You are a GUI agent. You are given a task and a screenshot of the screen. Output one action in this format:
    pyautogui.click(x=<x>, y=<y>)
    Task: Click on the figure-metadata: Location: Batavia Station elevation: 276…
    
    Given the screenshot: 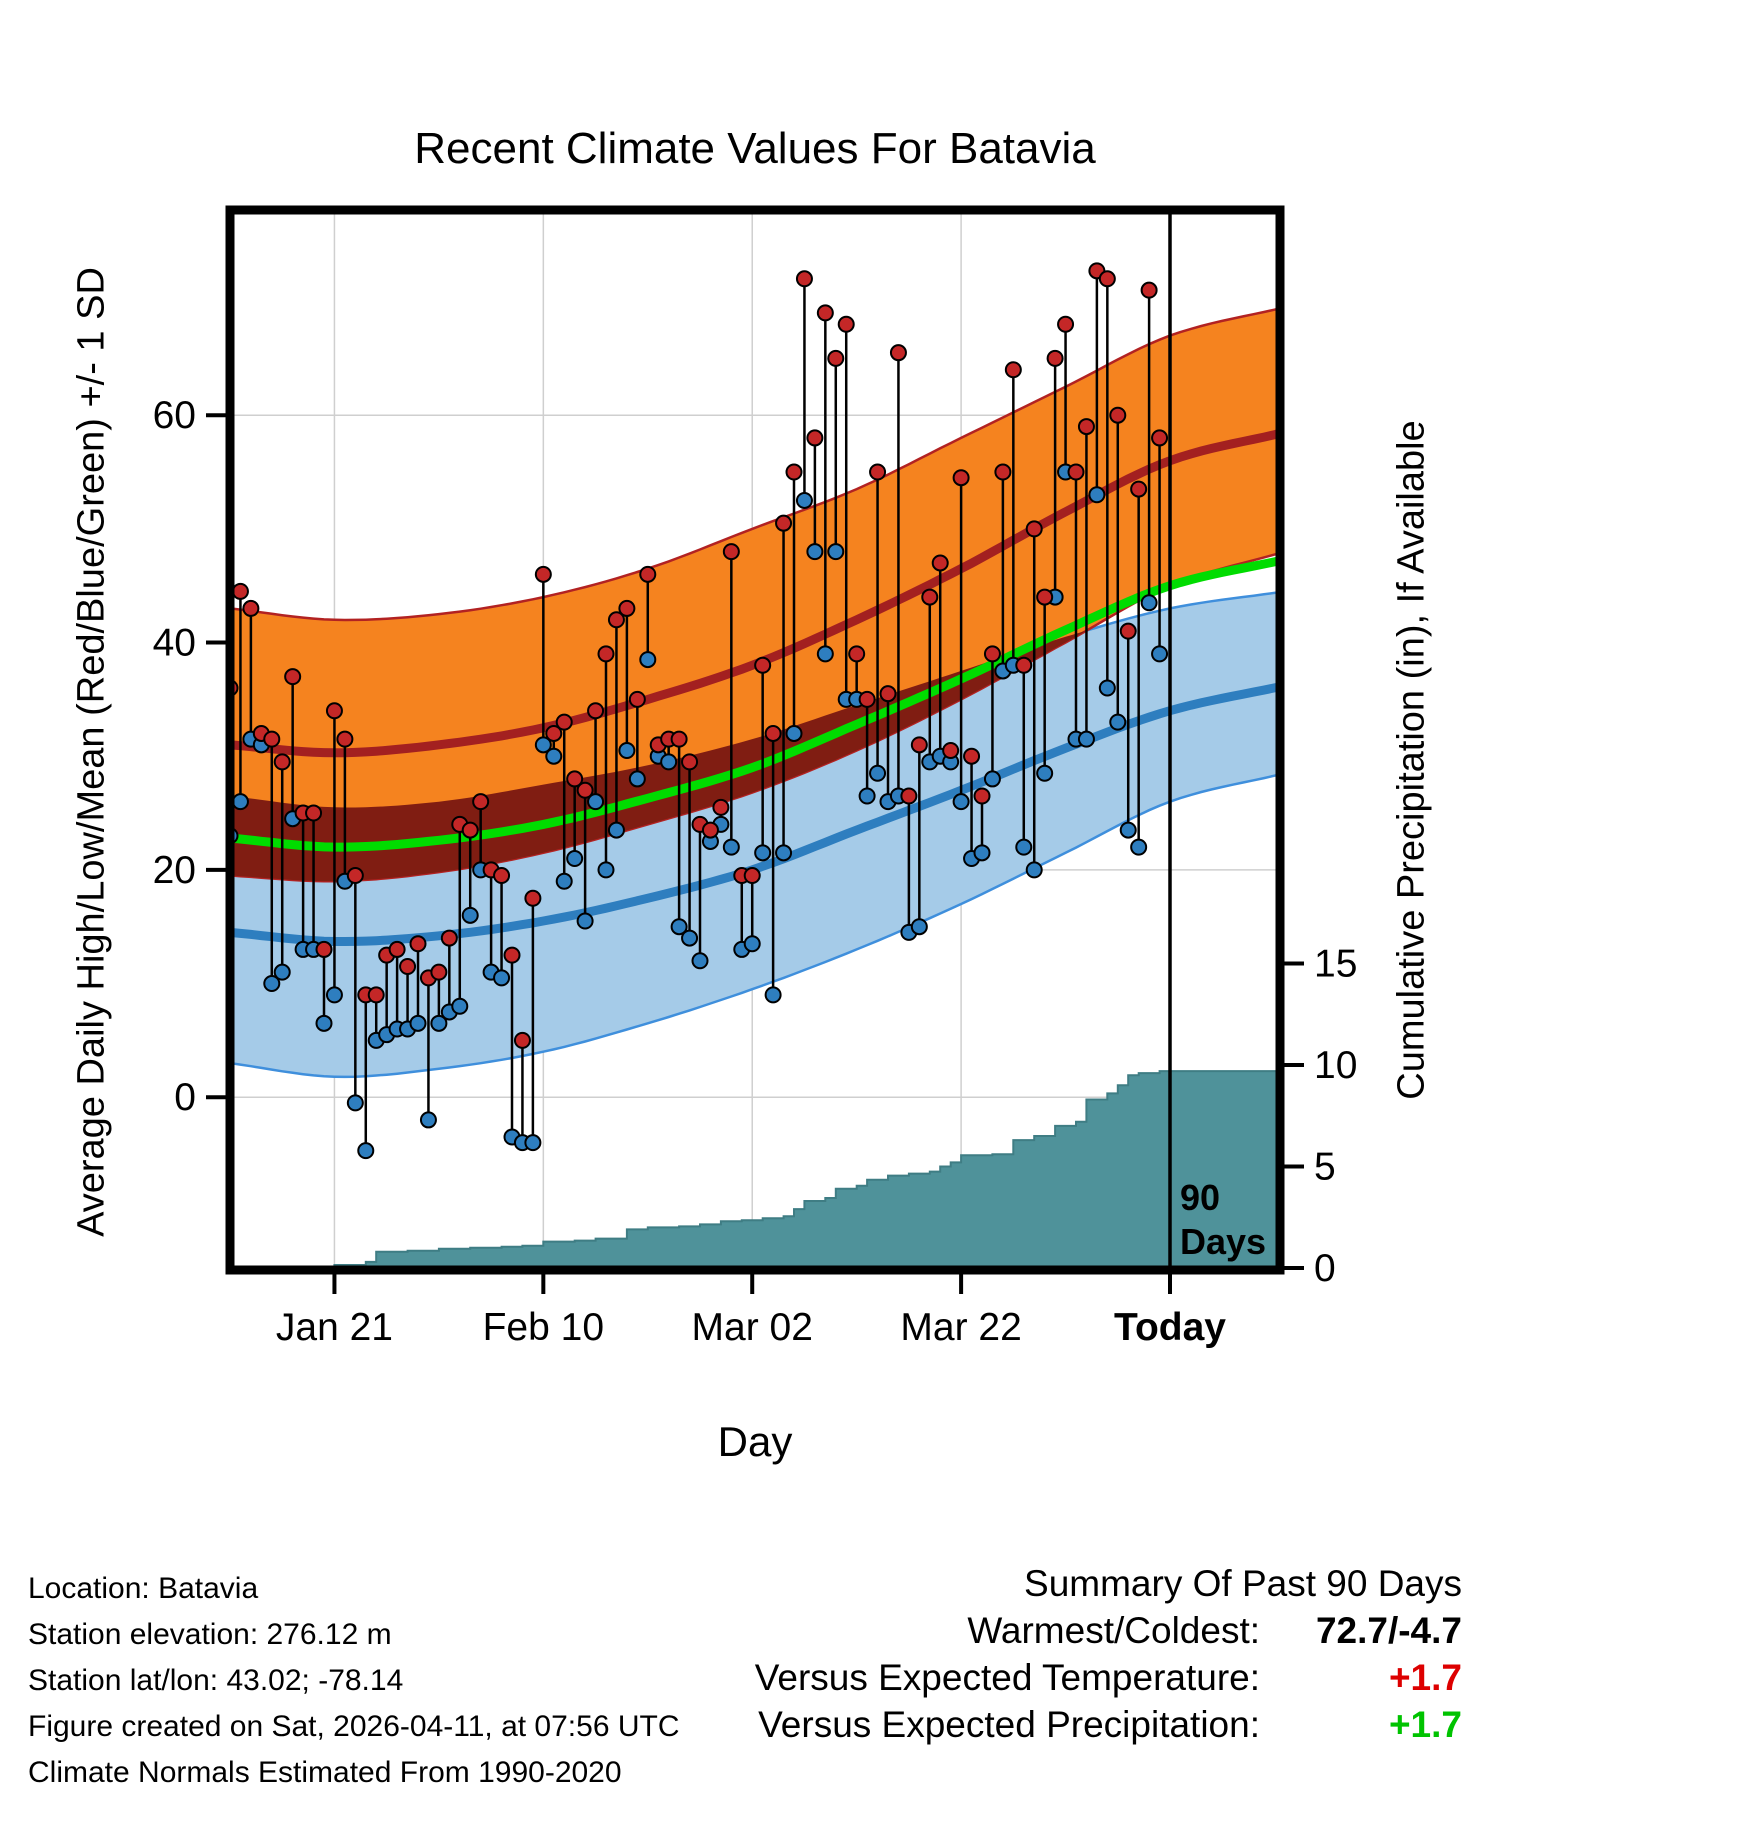 What is the action you would take?
    pyautogui.click(x=354, y=1681)
    